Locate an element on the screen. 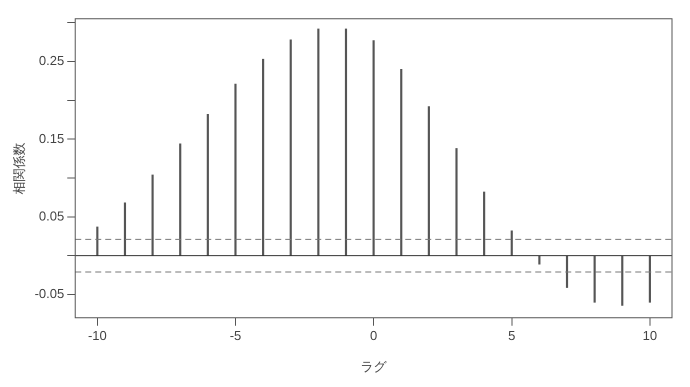  x-tick-label: 5 is located at coordinates (512, 336).